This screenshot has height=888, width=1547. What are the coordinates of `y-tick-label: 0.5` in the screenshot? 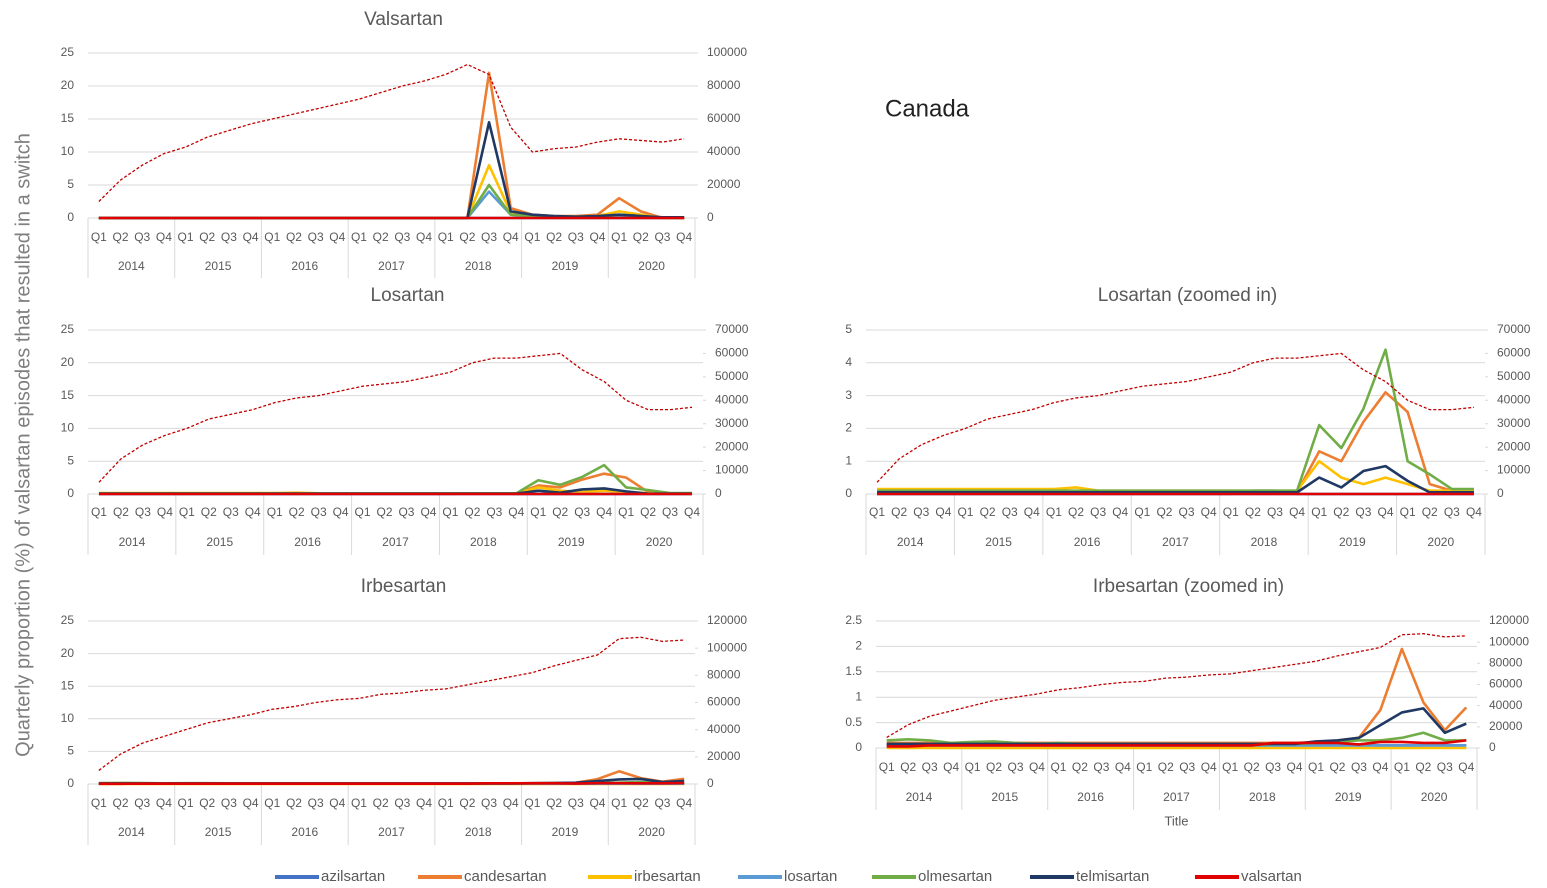 It's located at (853, 722).